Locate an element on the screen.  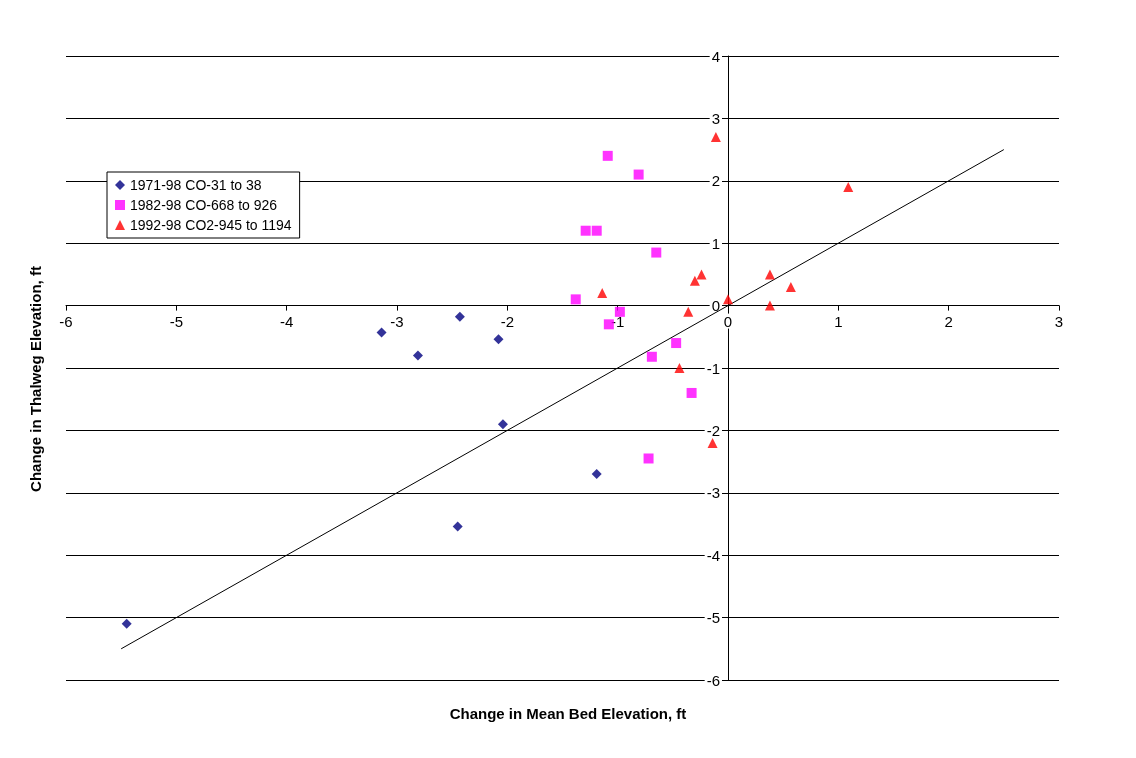
y-tick-label: -2 is located at coordinates (713, 430).